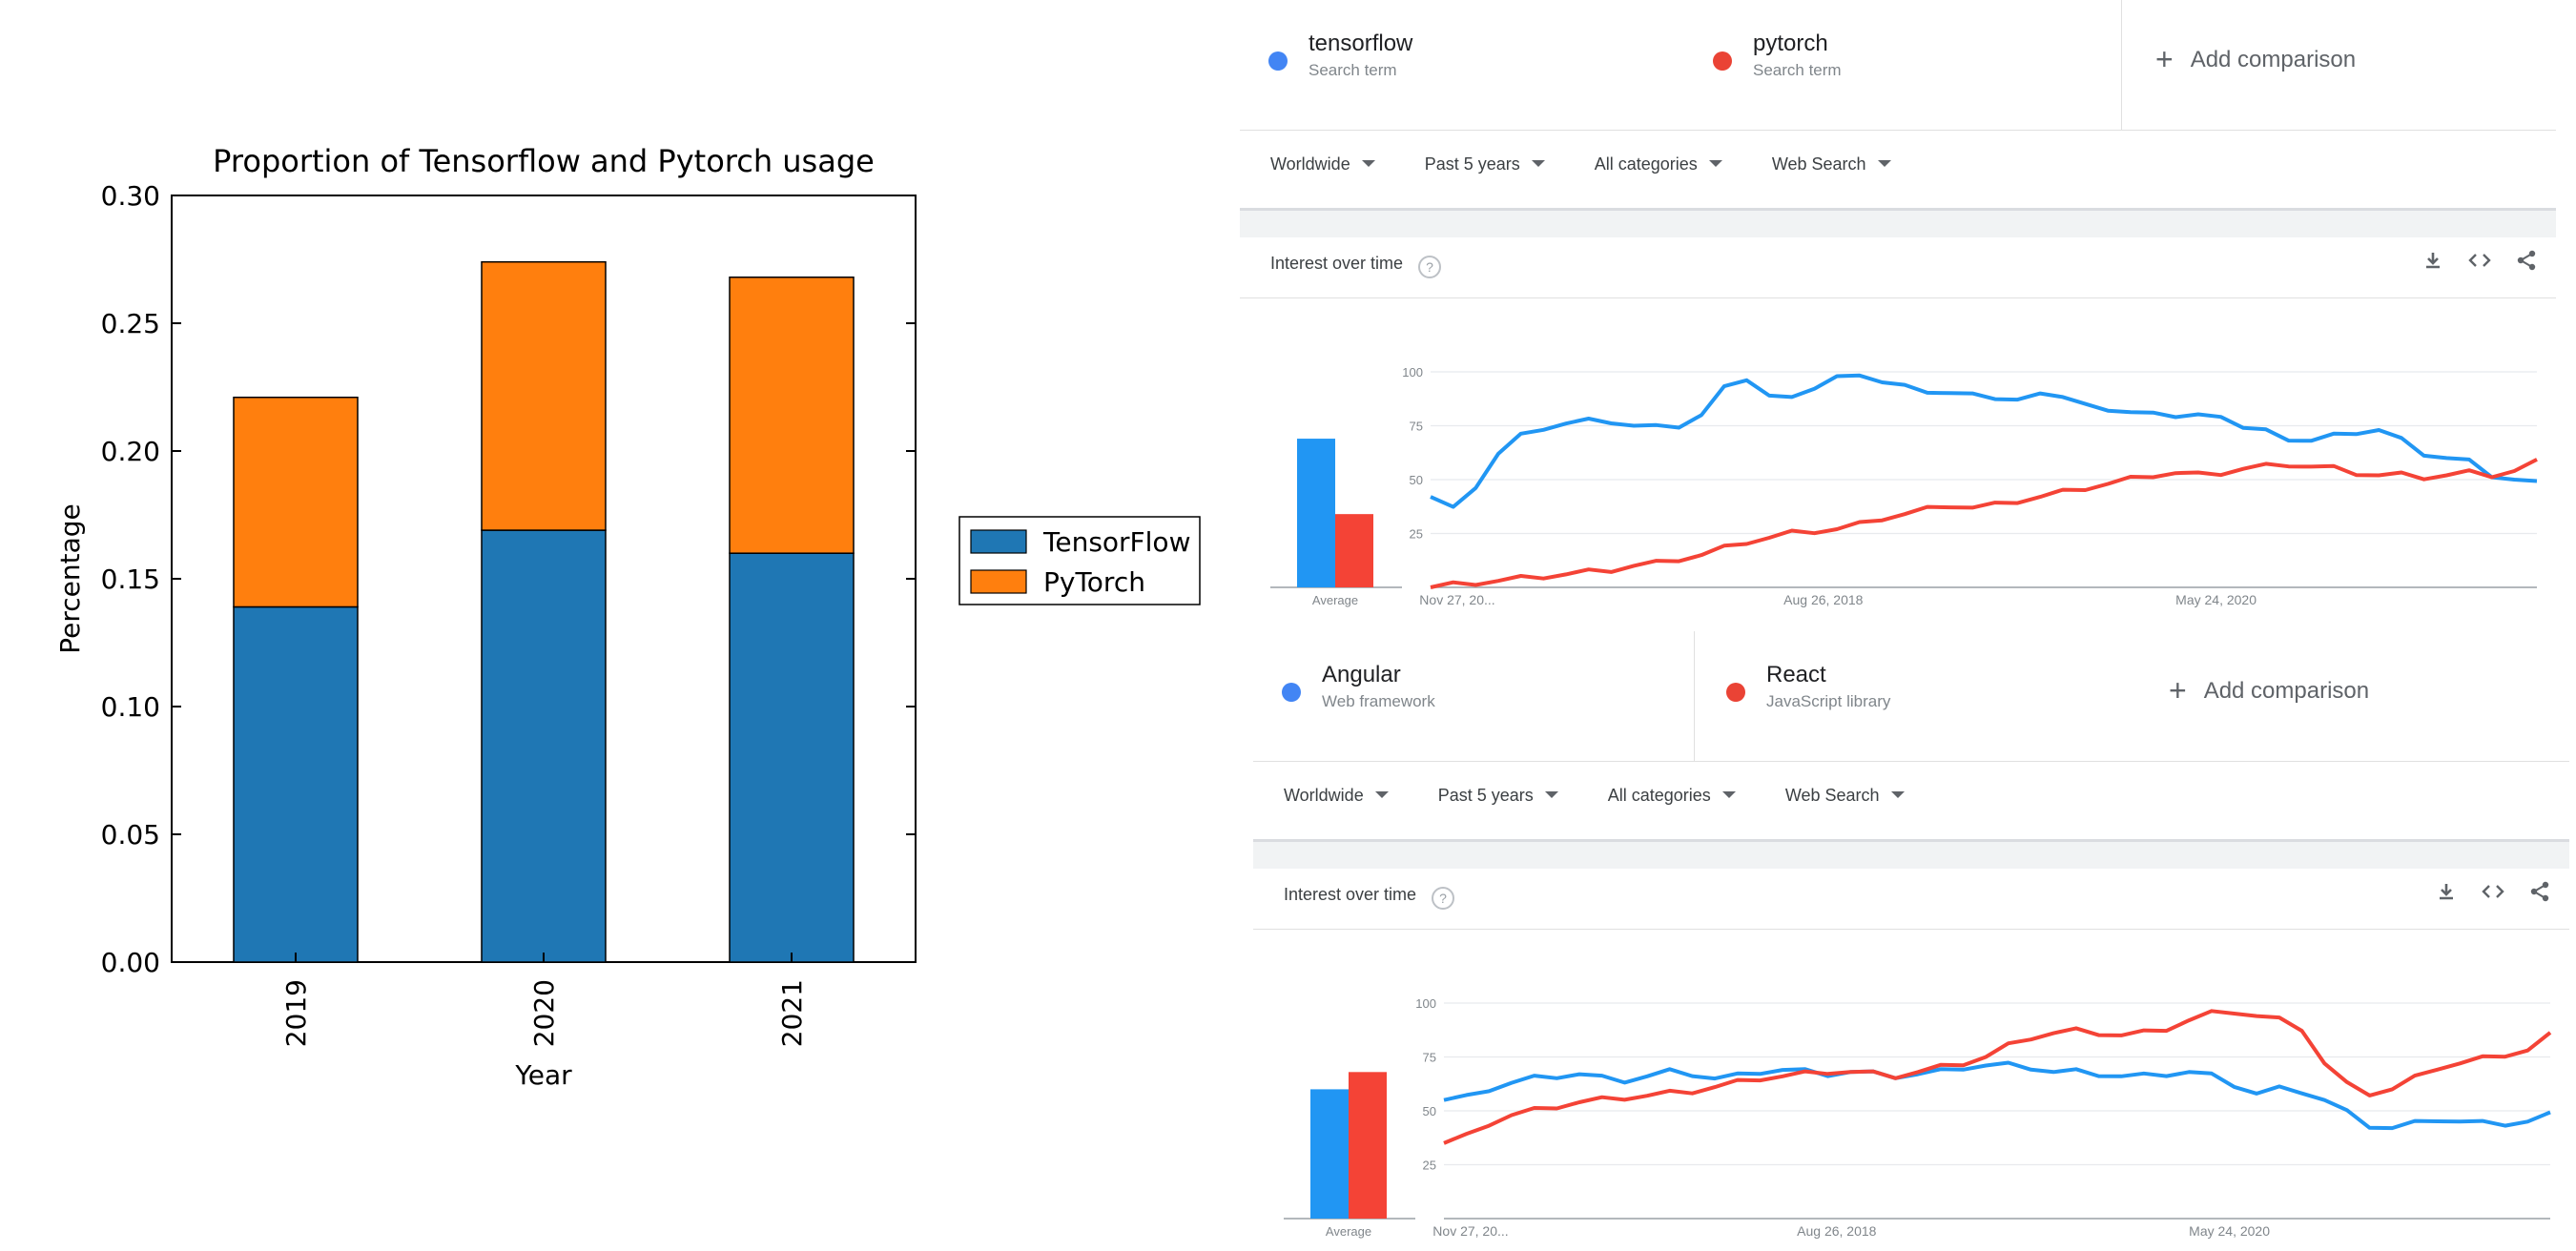  I want to click on average-label: Average, so click(1348, 1231).